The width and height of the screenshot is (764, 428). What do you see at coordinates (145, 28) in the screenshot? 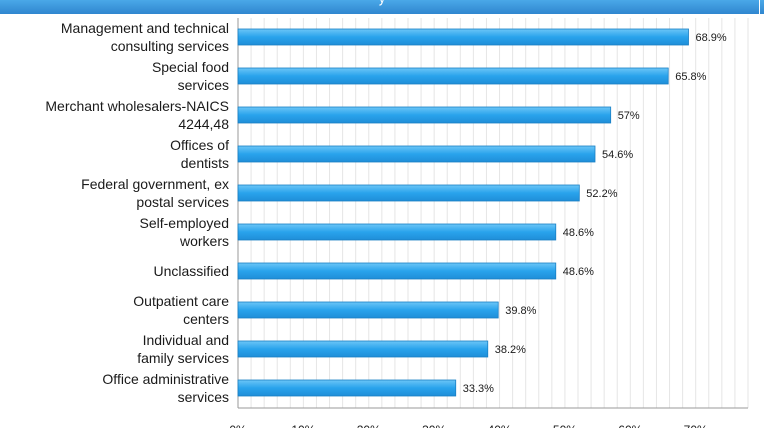
I see `category-label: Management and technical` at bounding box center [145, 28].